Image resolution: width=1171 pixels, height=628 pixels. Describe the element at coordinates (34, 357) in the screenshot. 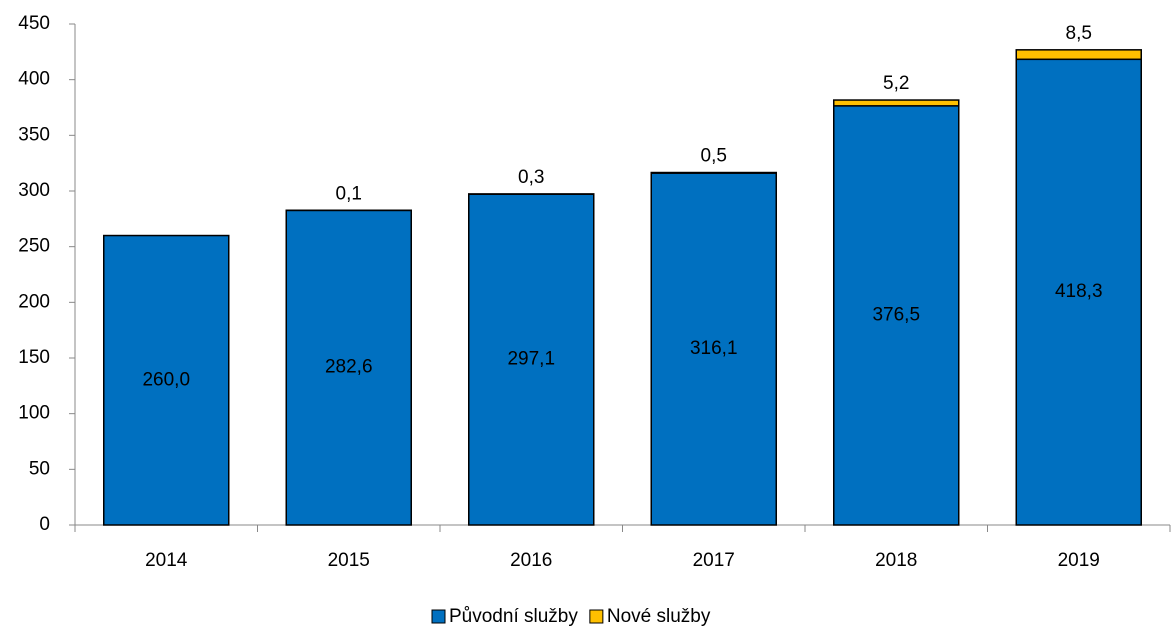

I see `y-tick-label: 150` at that location.